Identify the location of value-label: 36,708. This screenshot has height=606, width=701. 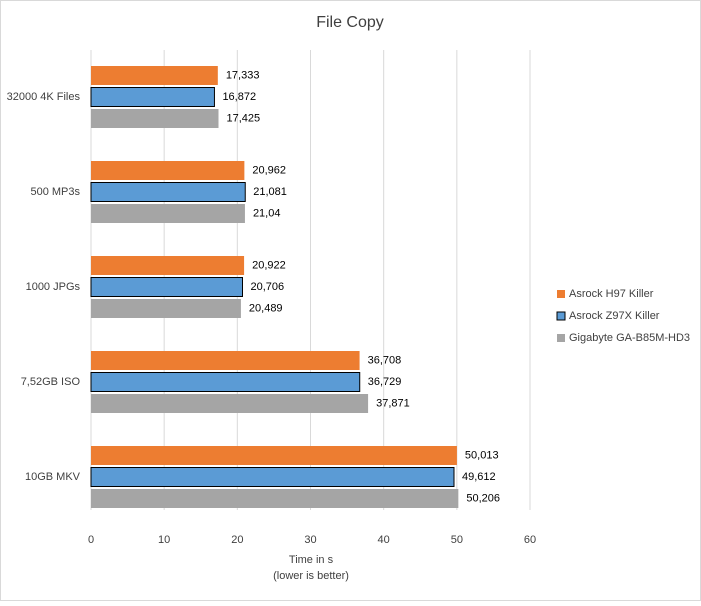
(385, 360).